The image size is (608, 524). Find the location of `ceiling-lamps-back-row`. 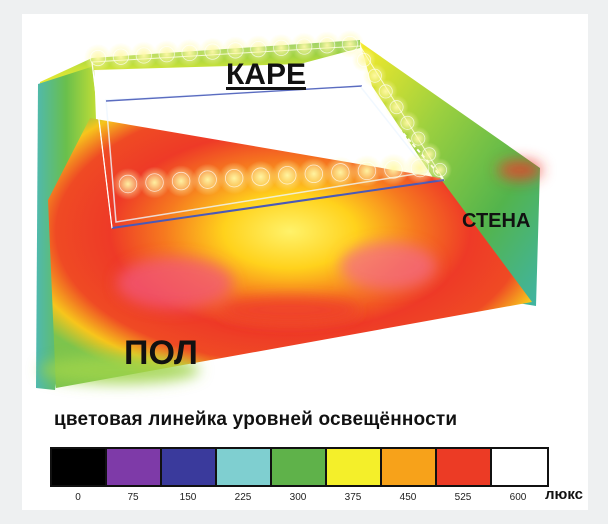

ceiling-lamps-back-row is located at coordinates (224, 51).